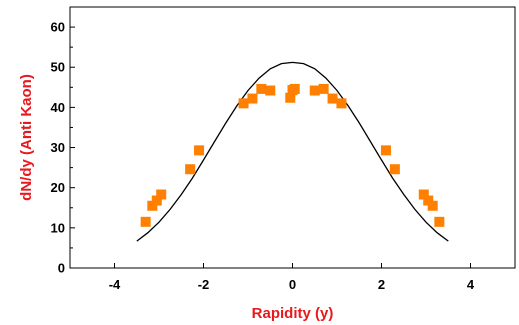 Image resolution: width=519 pixels, height=325 pixels. I want to click on y-tick-label: 40, so click(58, 107).